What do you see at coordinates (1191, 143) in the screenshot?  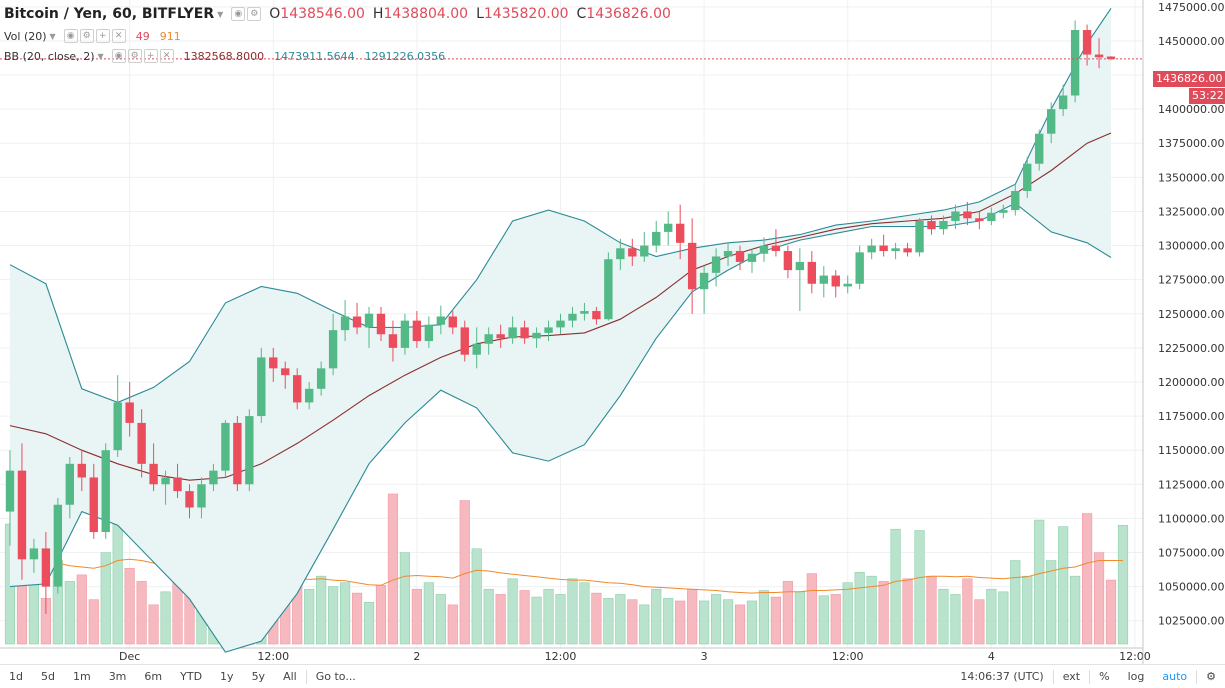 I see `y-tick-label: 1375000.00` at bounding box center [1191, 143].